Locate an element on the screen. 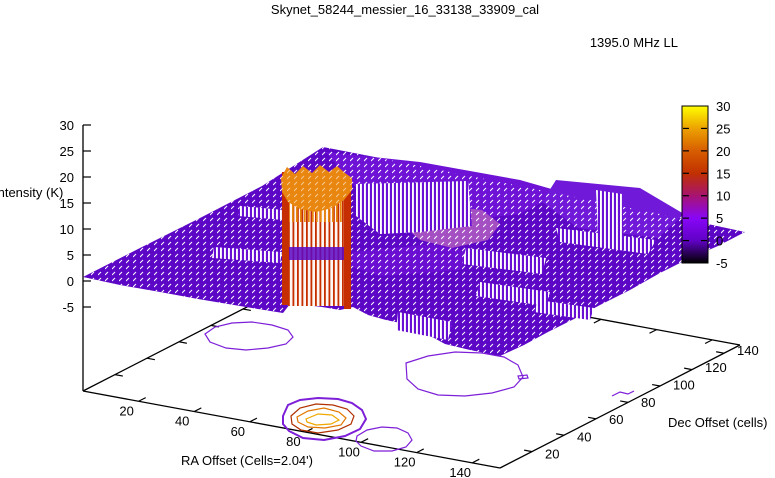 The height and width of the screenshot is (478, 775). colorbar-tick-label: 5 is located at coordinates (719, 218).